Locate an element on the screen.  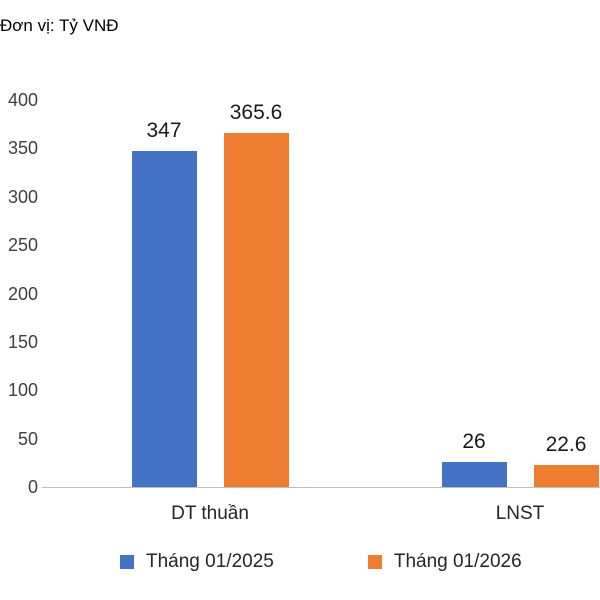
legend: Tháng 01/2025 Tháng 01/2026 is located at coordinates (321, 562).